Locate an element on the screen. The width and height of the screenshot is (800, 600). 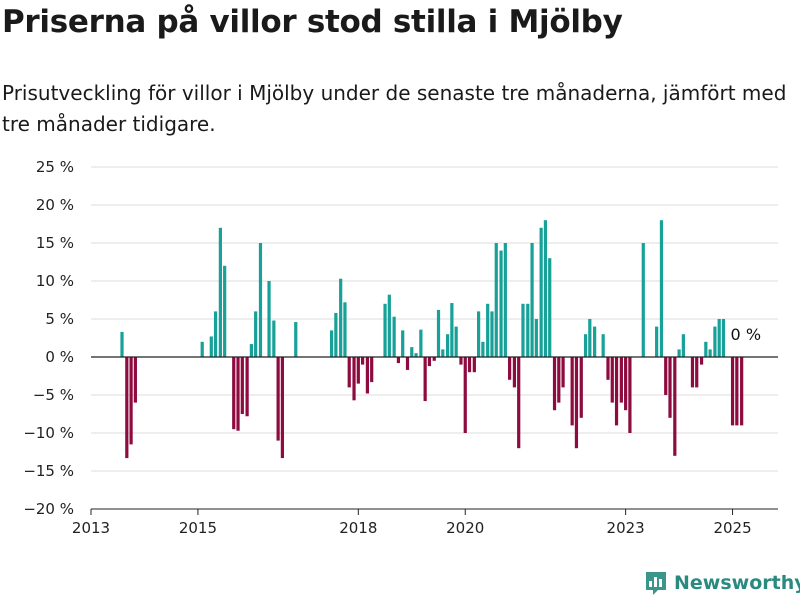
y-tick-label: 25 % is located at coordinates (55, 167).